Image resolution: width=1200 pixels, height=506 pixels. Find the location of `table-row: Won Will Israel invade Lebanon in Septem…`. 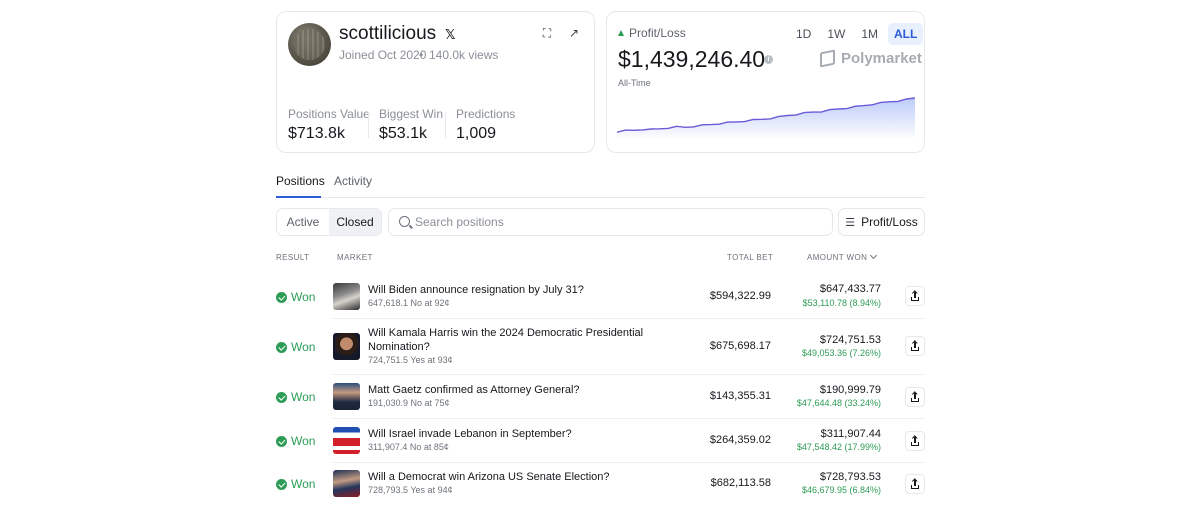

table-row: Won Will Israel invade Lebanon in Septem… is located at coordinates (600, 442).